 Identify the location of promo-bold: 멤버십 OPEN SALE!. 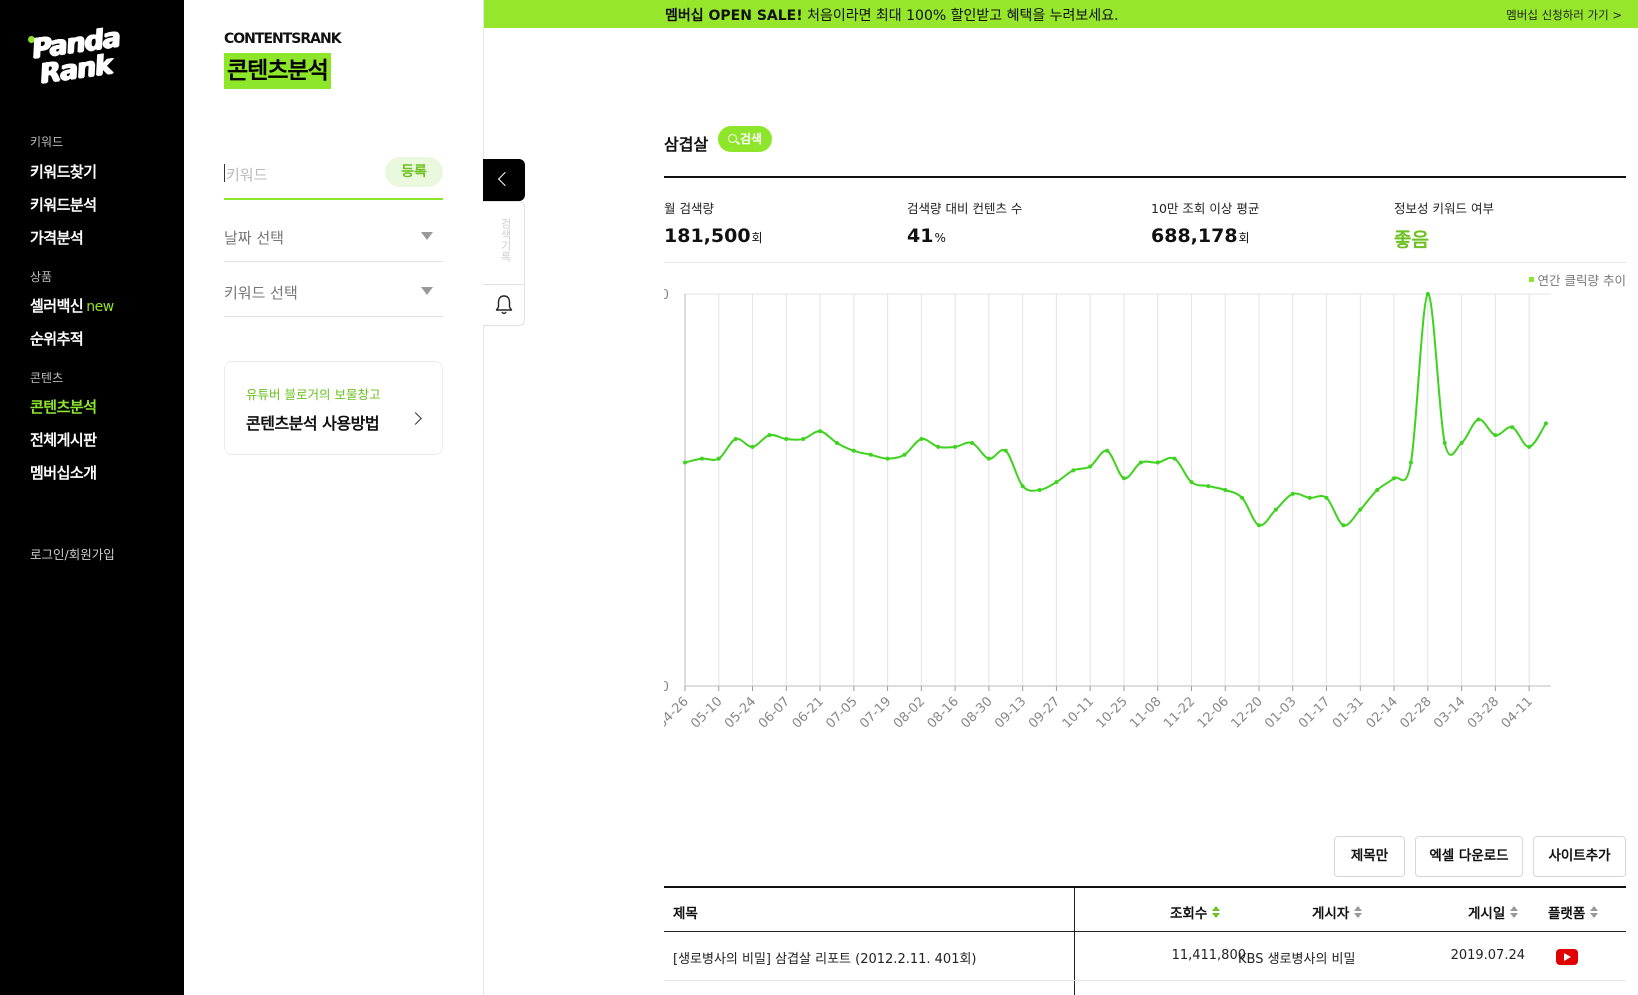
(734, 16).